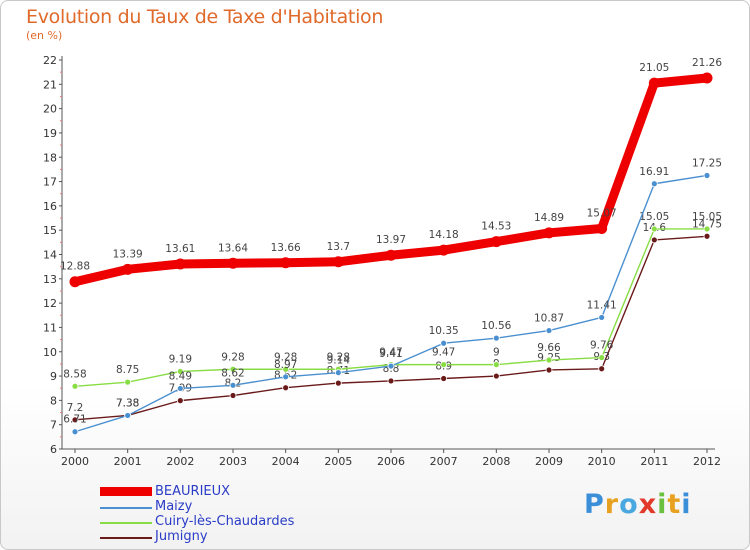  Describe the element at coordinates (225, 521) in the screenshot. I see `legend-label: Cuiry-lès-Chaudardes` at that location.